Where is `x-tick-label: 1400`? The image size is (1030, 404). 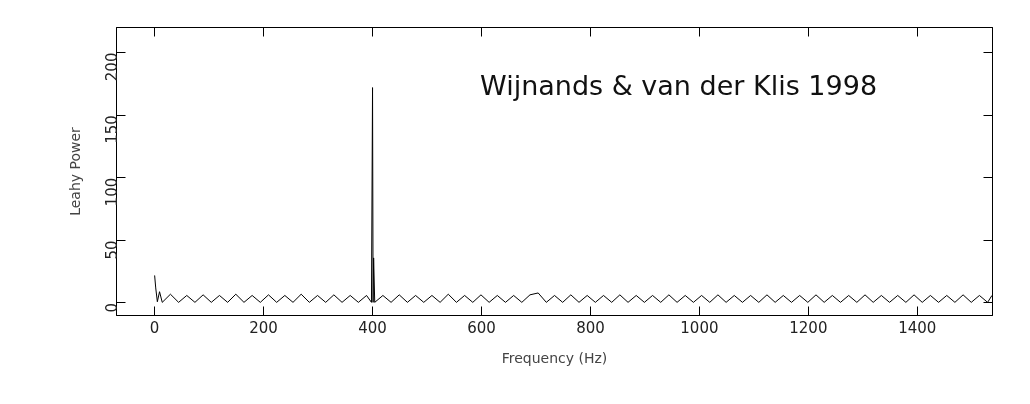 x-tick-label: 1400 is located at coordinates (917, 327).